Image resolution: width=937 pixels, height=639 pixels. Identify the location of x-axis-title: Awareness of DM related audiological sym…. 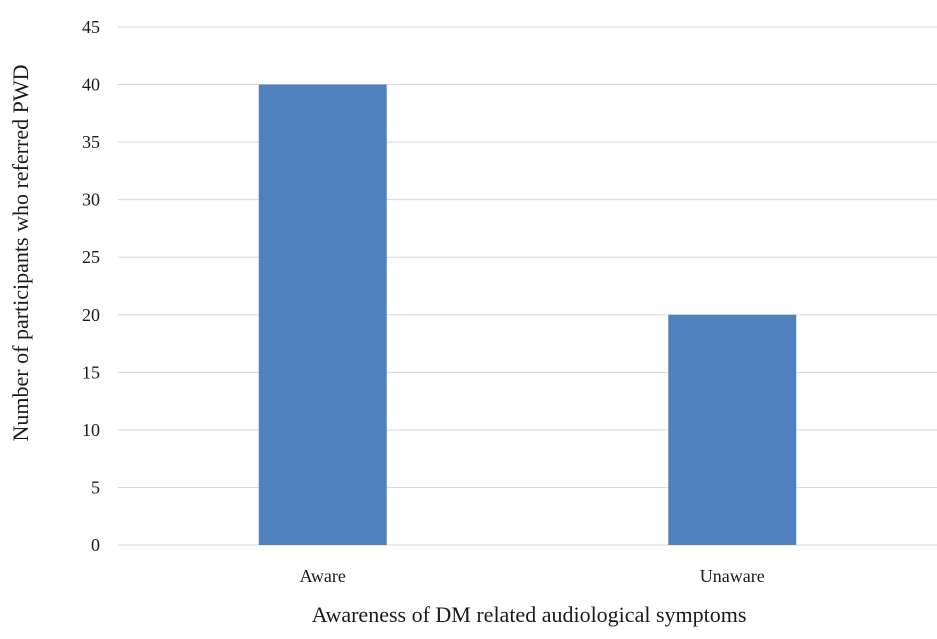
(529, 614).